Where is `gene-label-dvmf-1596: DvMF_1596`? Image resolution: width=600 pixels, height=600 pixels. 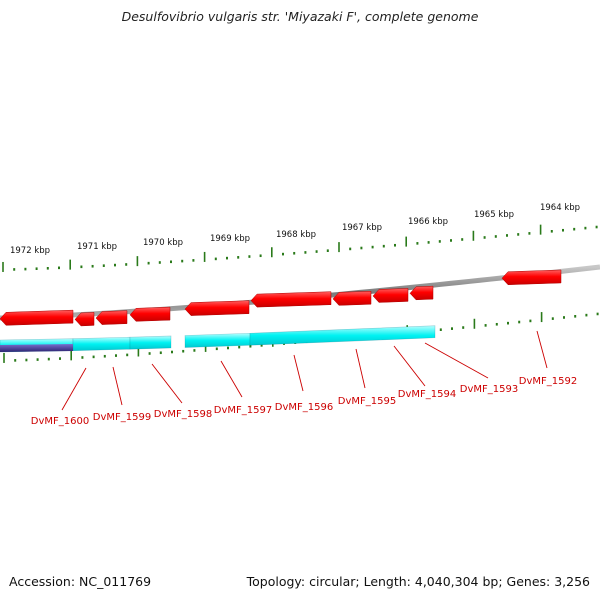
gene-label-dvmf-1596: DvMF_1596 is located at coordinates (304, 407).